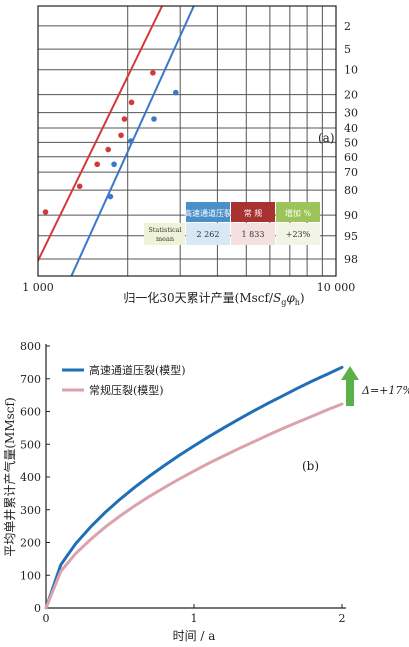  I want to click on table-row-label-line1: Statistical, so click(164, 230).